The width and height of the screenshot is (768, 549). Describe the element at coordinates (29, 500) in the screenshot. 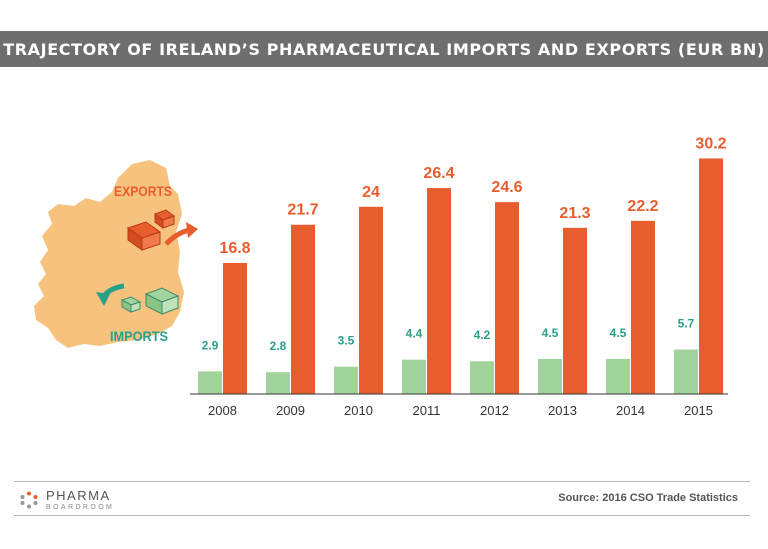

I see `logo-dots-icon` at that location.